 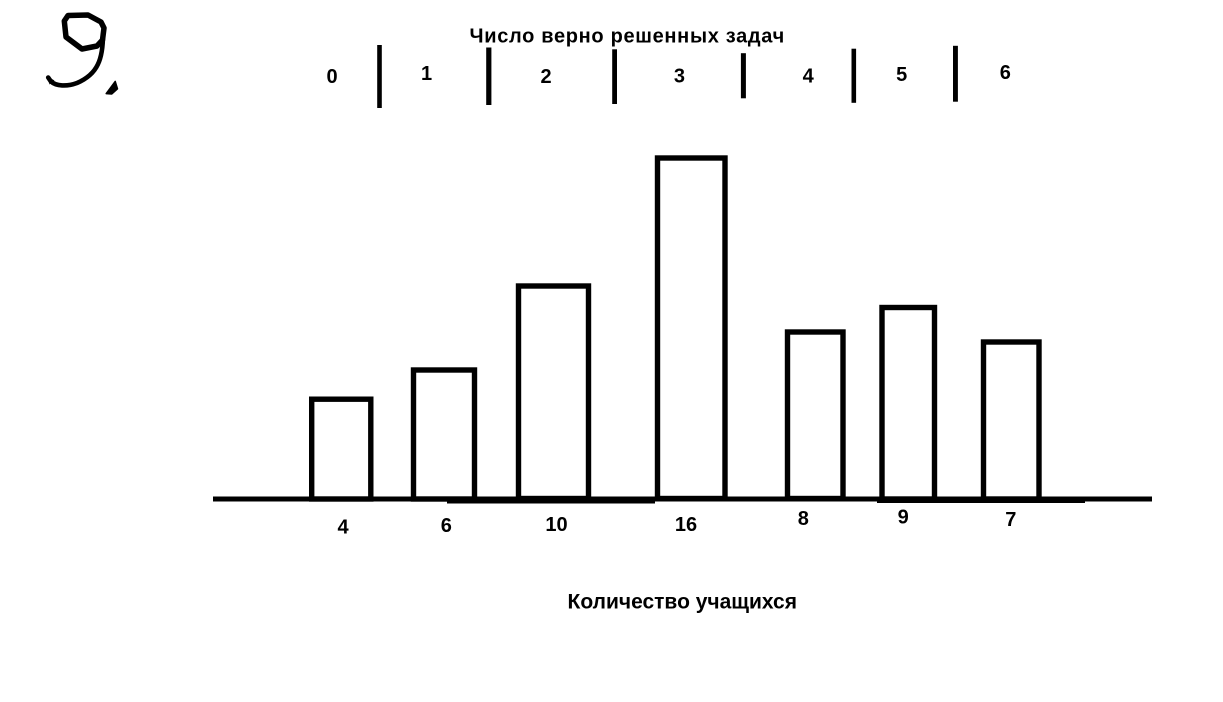 I want to click on svg-text: 10, so click(x=556, y=525).